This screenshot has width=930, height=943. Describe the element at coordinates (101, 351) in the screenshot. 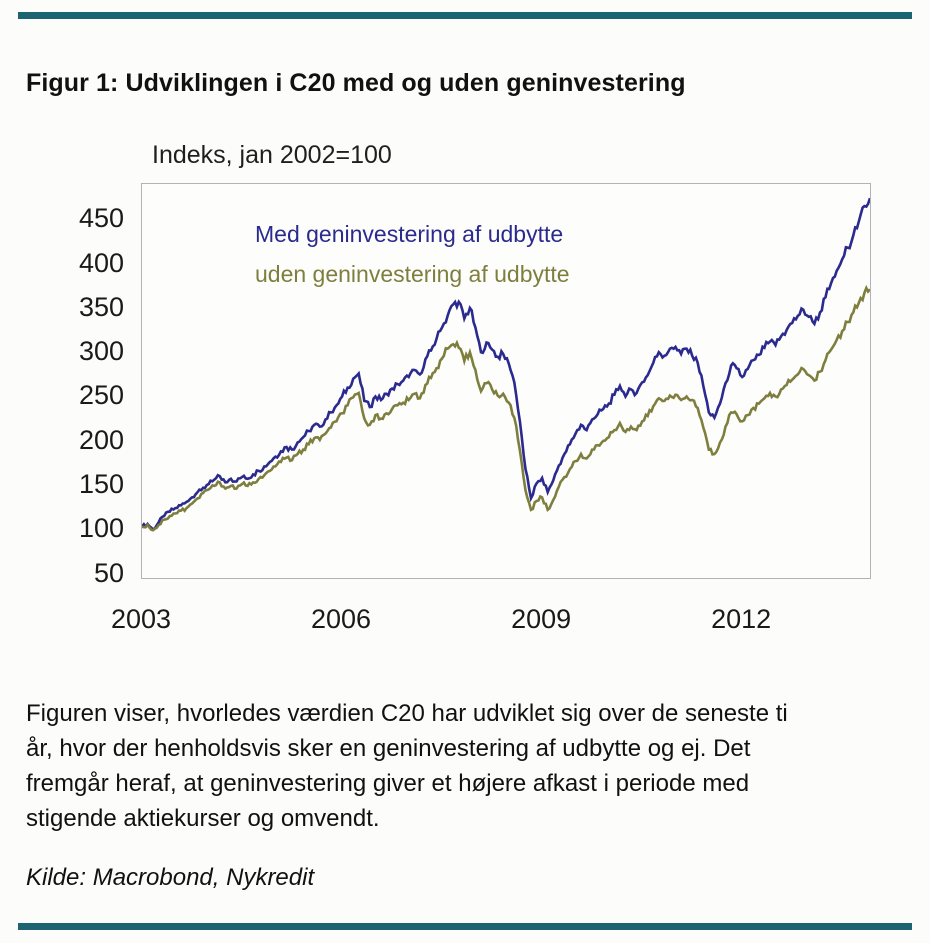

I see `y-tick-label: 300` at that location.